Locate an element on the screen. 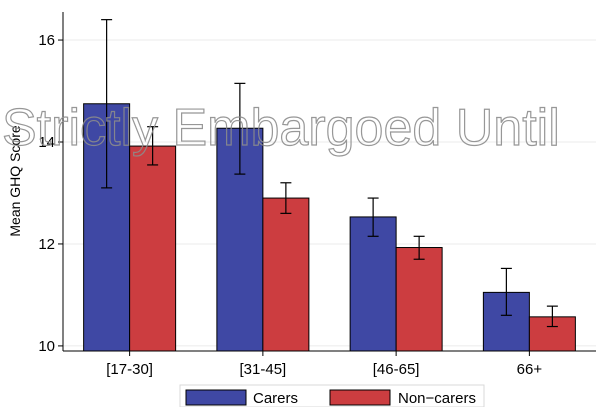 The height and width of the screenshot is (407, 599). y-axis-ticks: 10 12 14 16 is located at coordinates (50, 193).